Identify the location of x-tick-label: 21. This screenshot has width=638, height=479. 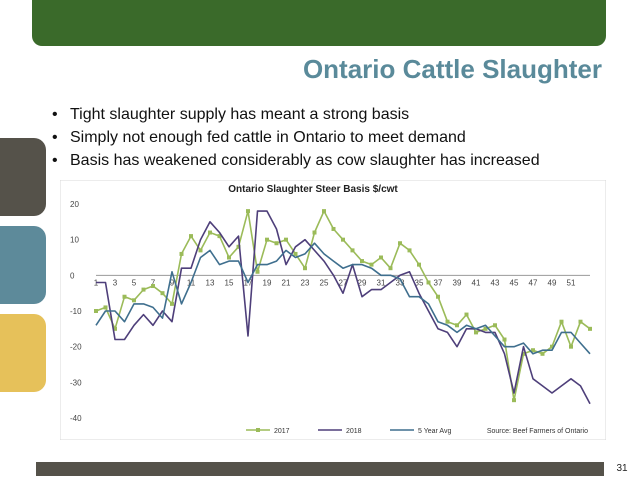
(286, 282).